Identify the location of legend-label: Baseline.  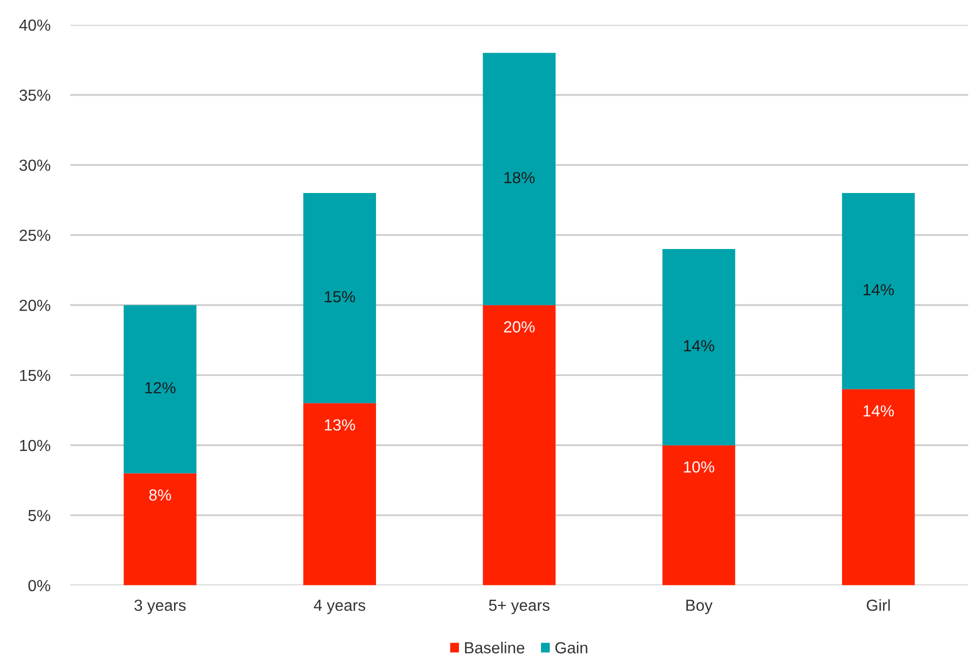
(494, 648).